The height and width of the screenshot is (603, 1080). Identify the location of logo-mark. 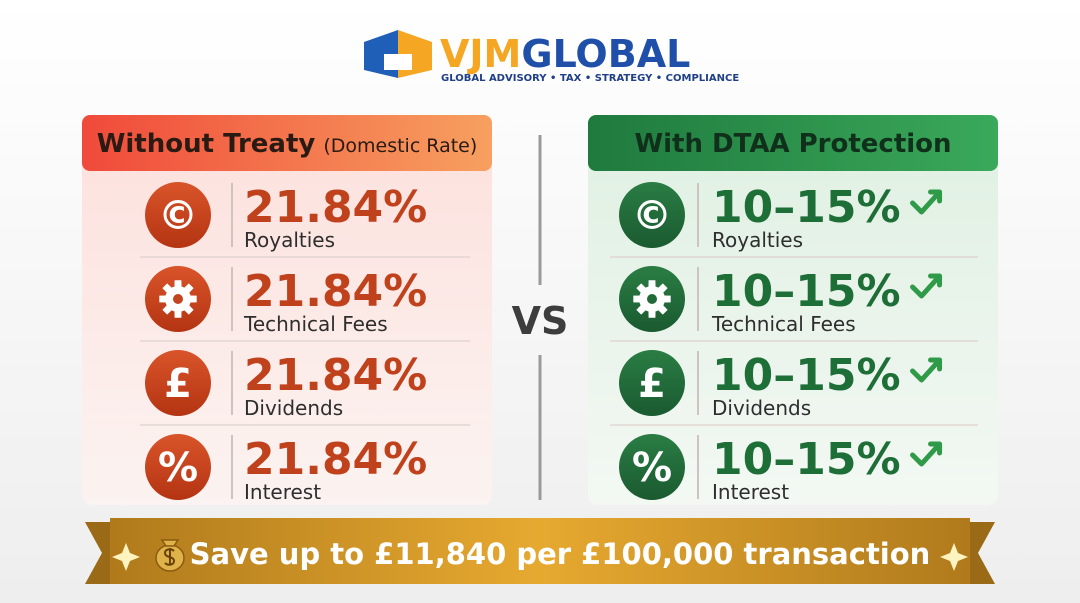
(398, 54).